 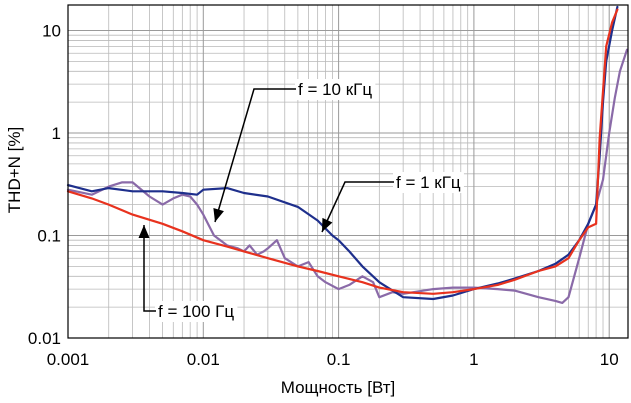 I want to click on y-tick-labels: 0.01 0.1 1 10, so click(x=44, y=185).